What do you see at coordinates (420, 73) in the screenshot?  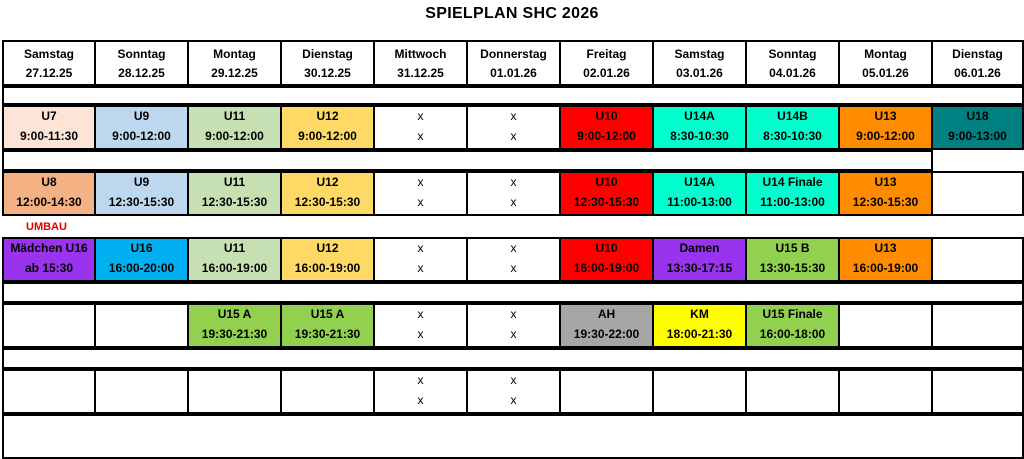 I see `day-date: 31.12.25` at bounding box center [420, 73].